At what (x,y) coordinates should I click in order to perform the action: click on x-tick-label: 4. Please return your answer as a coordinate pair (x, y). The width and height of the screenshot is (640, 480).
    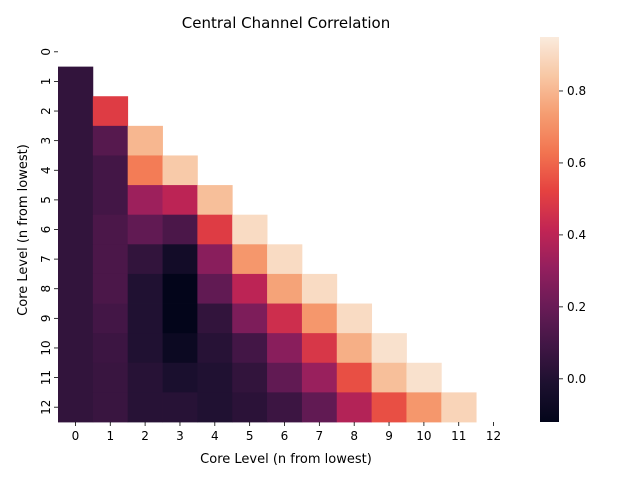
    Looking at the image, I should click on (215, 436).